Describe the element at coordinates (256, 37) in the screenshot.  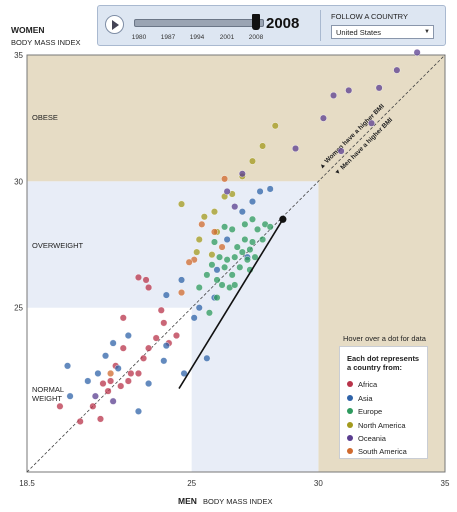
I see `year-tick: 2008` at that location.